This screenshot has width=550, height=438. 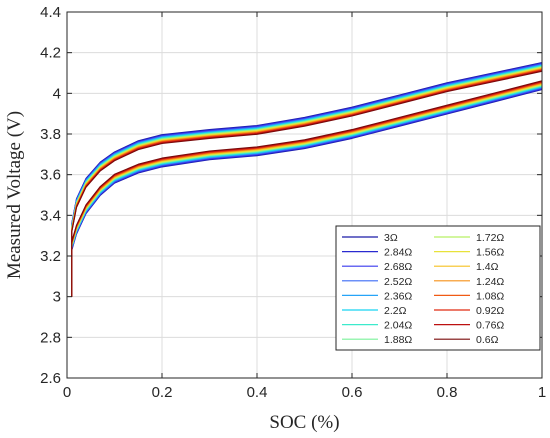 What do you see at coordinates (398, 267) in the screenshot?
I see `legend-entry: 2.68Ω` at bounding box center [398, 267].